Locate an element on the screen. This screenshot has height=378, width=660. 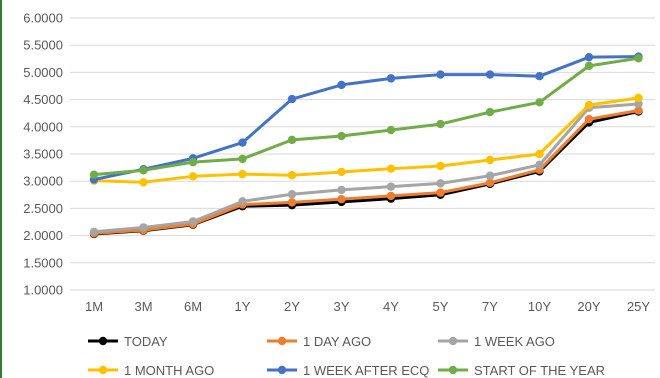
x-tick-label: 7Y is located at coordinates (490, 306).